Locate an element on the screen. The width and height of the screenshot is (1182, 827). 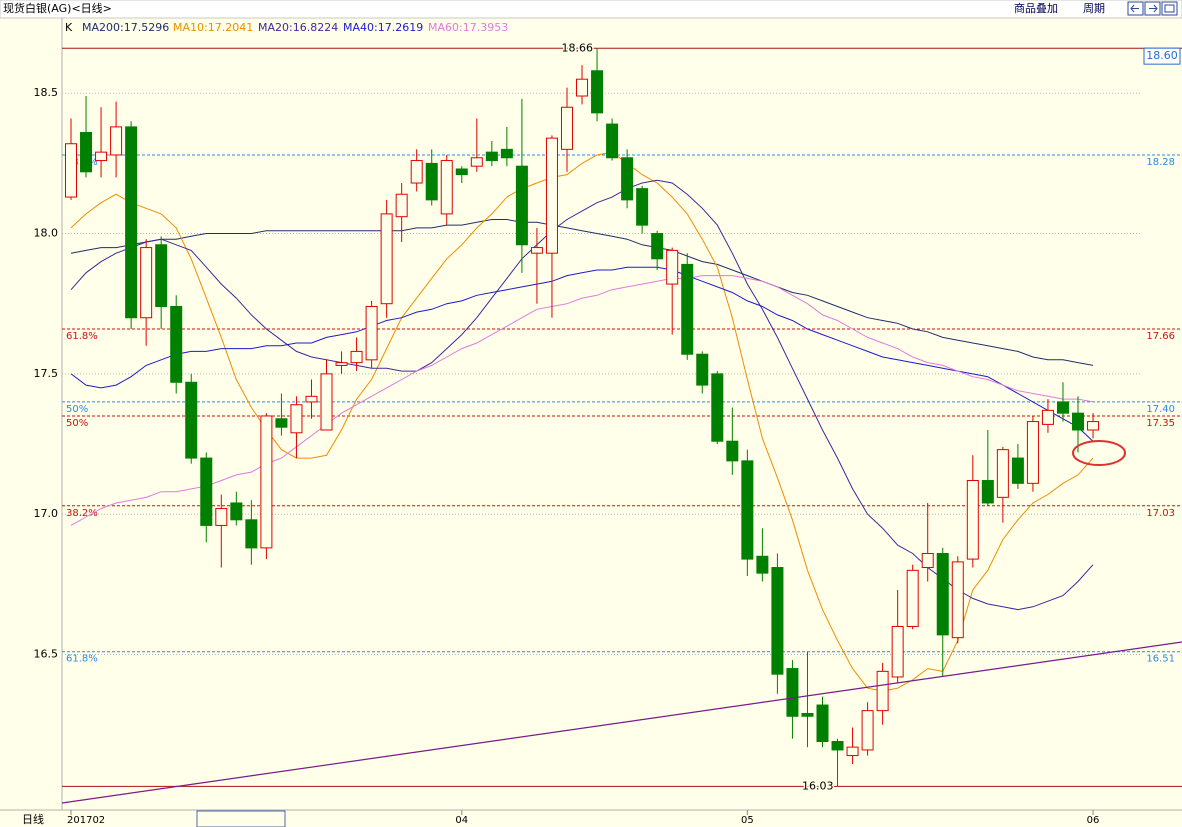
extreme-label: 16.03 is located at coordinates (818, 785).